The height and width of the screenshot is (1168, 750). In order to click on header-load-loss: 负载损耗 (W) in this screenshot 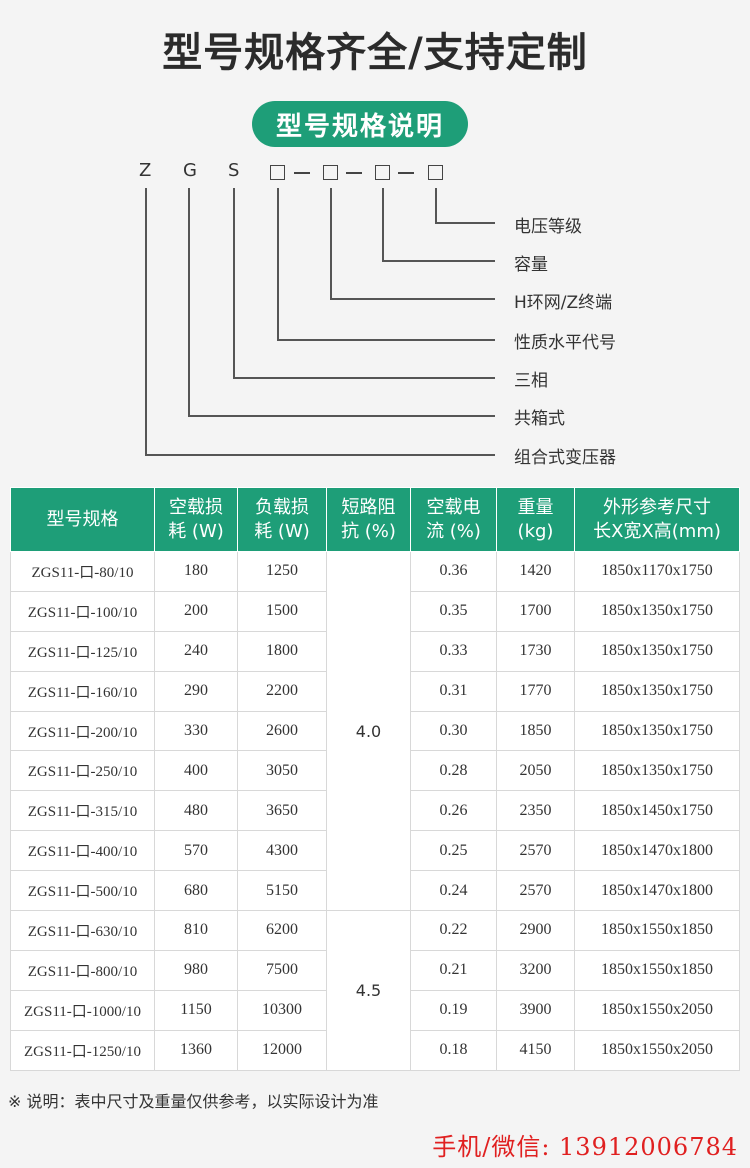, I will do `click(282, 519)`.